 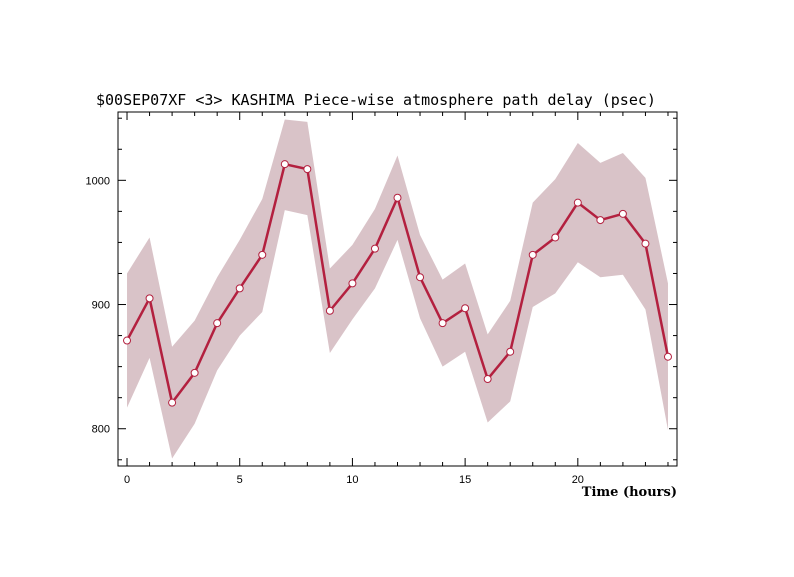 What do you see at coordinates (240, 480) in the screenshot?
I see `x-tick-label: 5` at bounding box center [240, 480].